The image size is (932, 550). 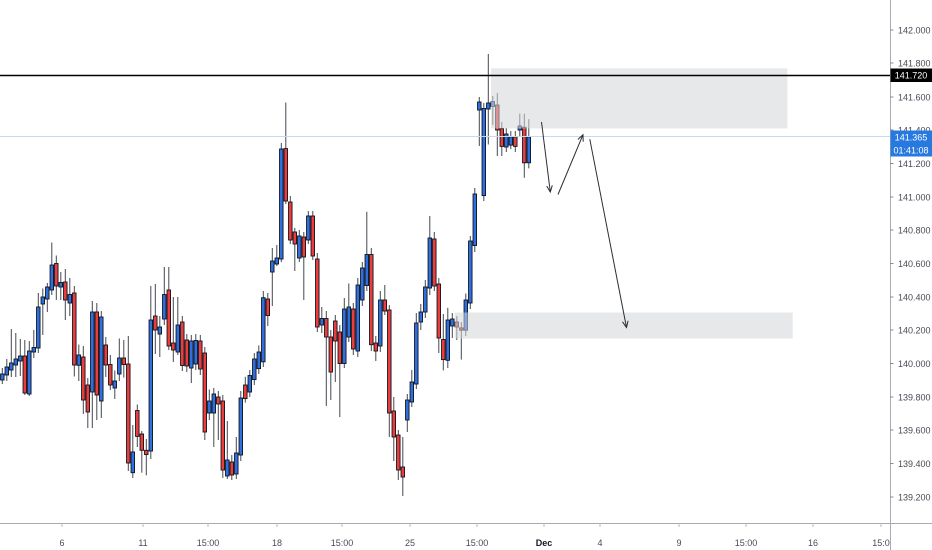 What do you see at coordinates (914, 398) in the screenshot?
I see `svg-text: 139.800` at bounding box center [914, 398].